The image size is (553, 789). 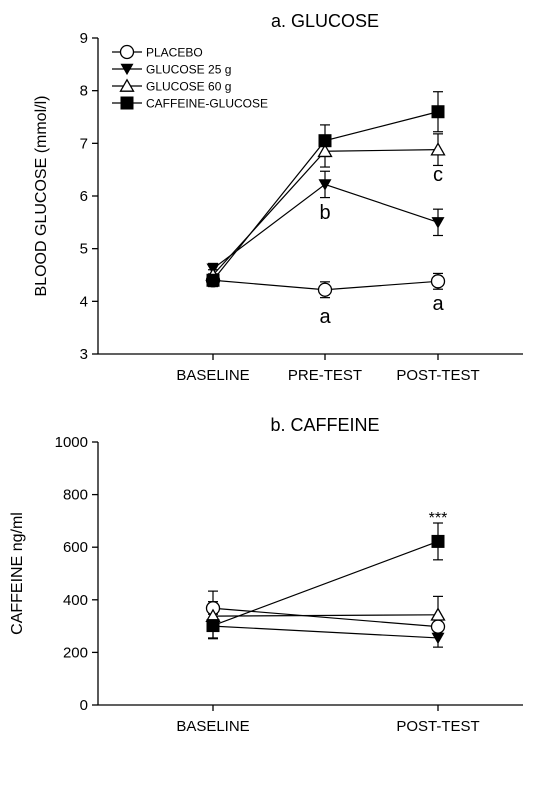 I want to click on y-tick-label: 7, so click(x=84, y=143).